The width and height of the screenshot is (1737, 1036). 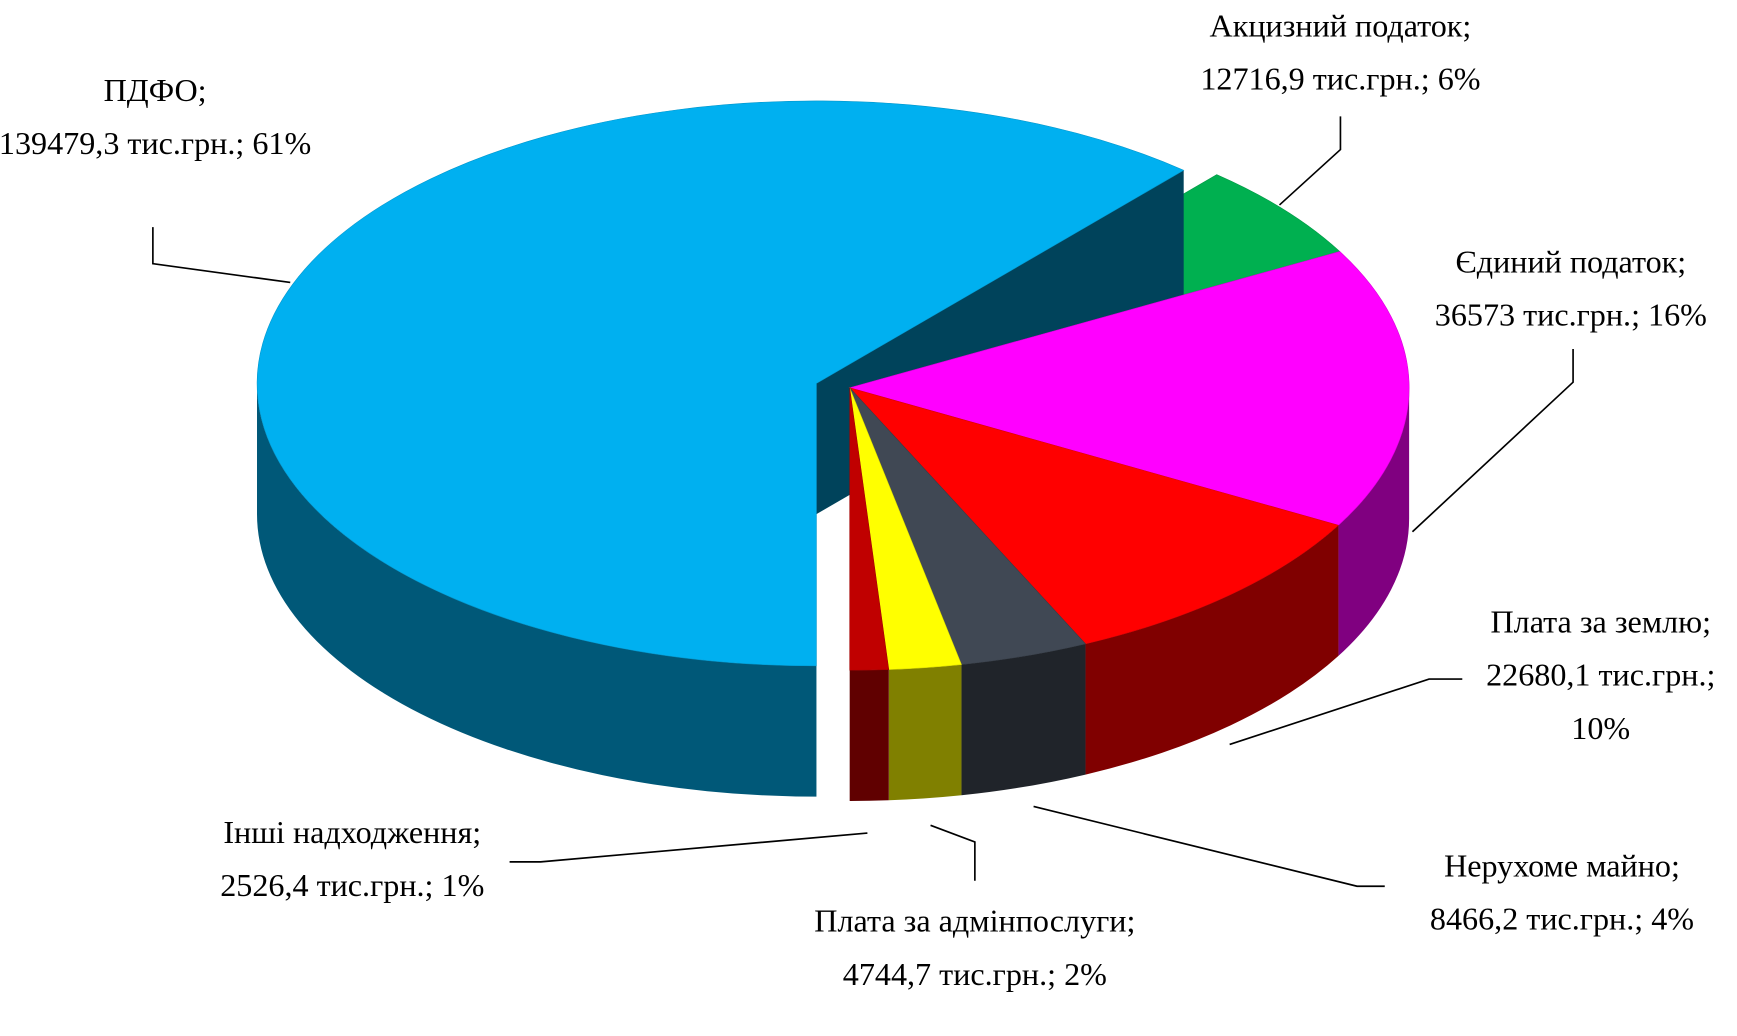 I want to click on category-label: Інші надходження;, so click(x=352, y=833).